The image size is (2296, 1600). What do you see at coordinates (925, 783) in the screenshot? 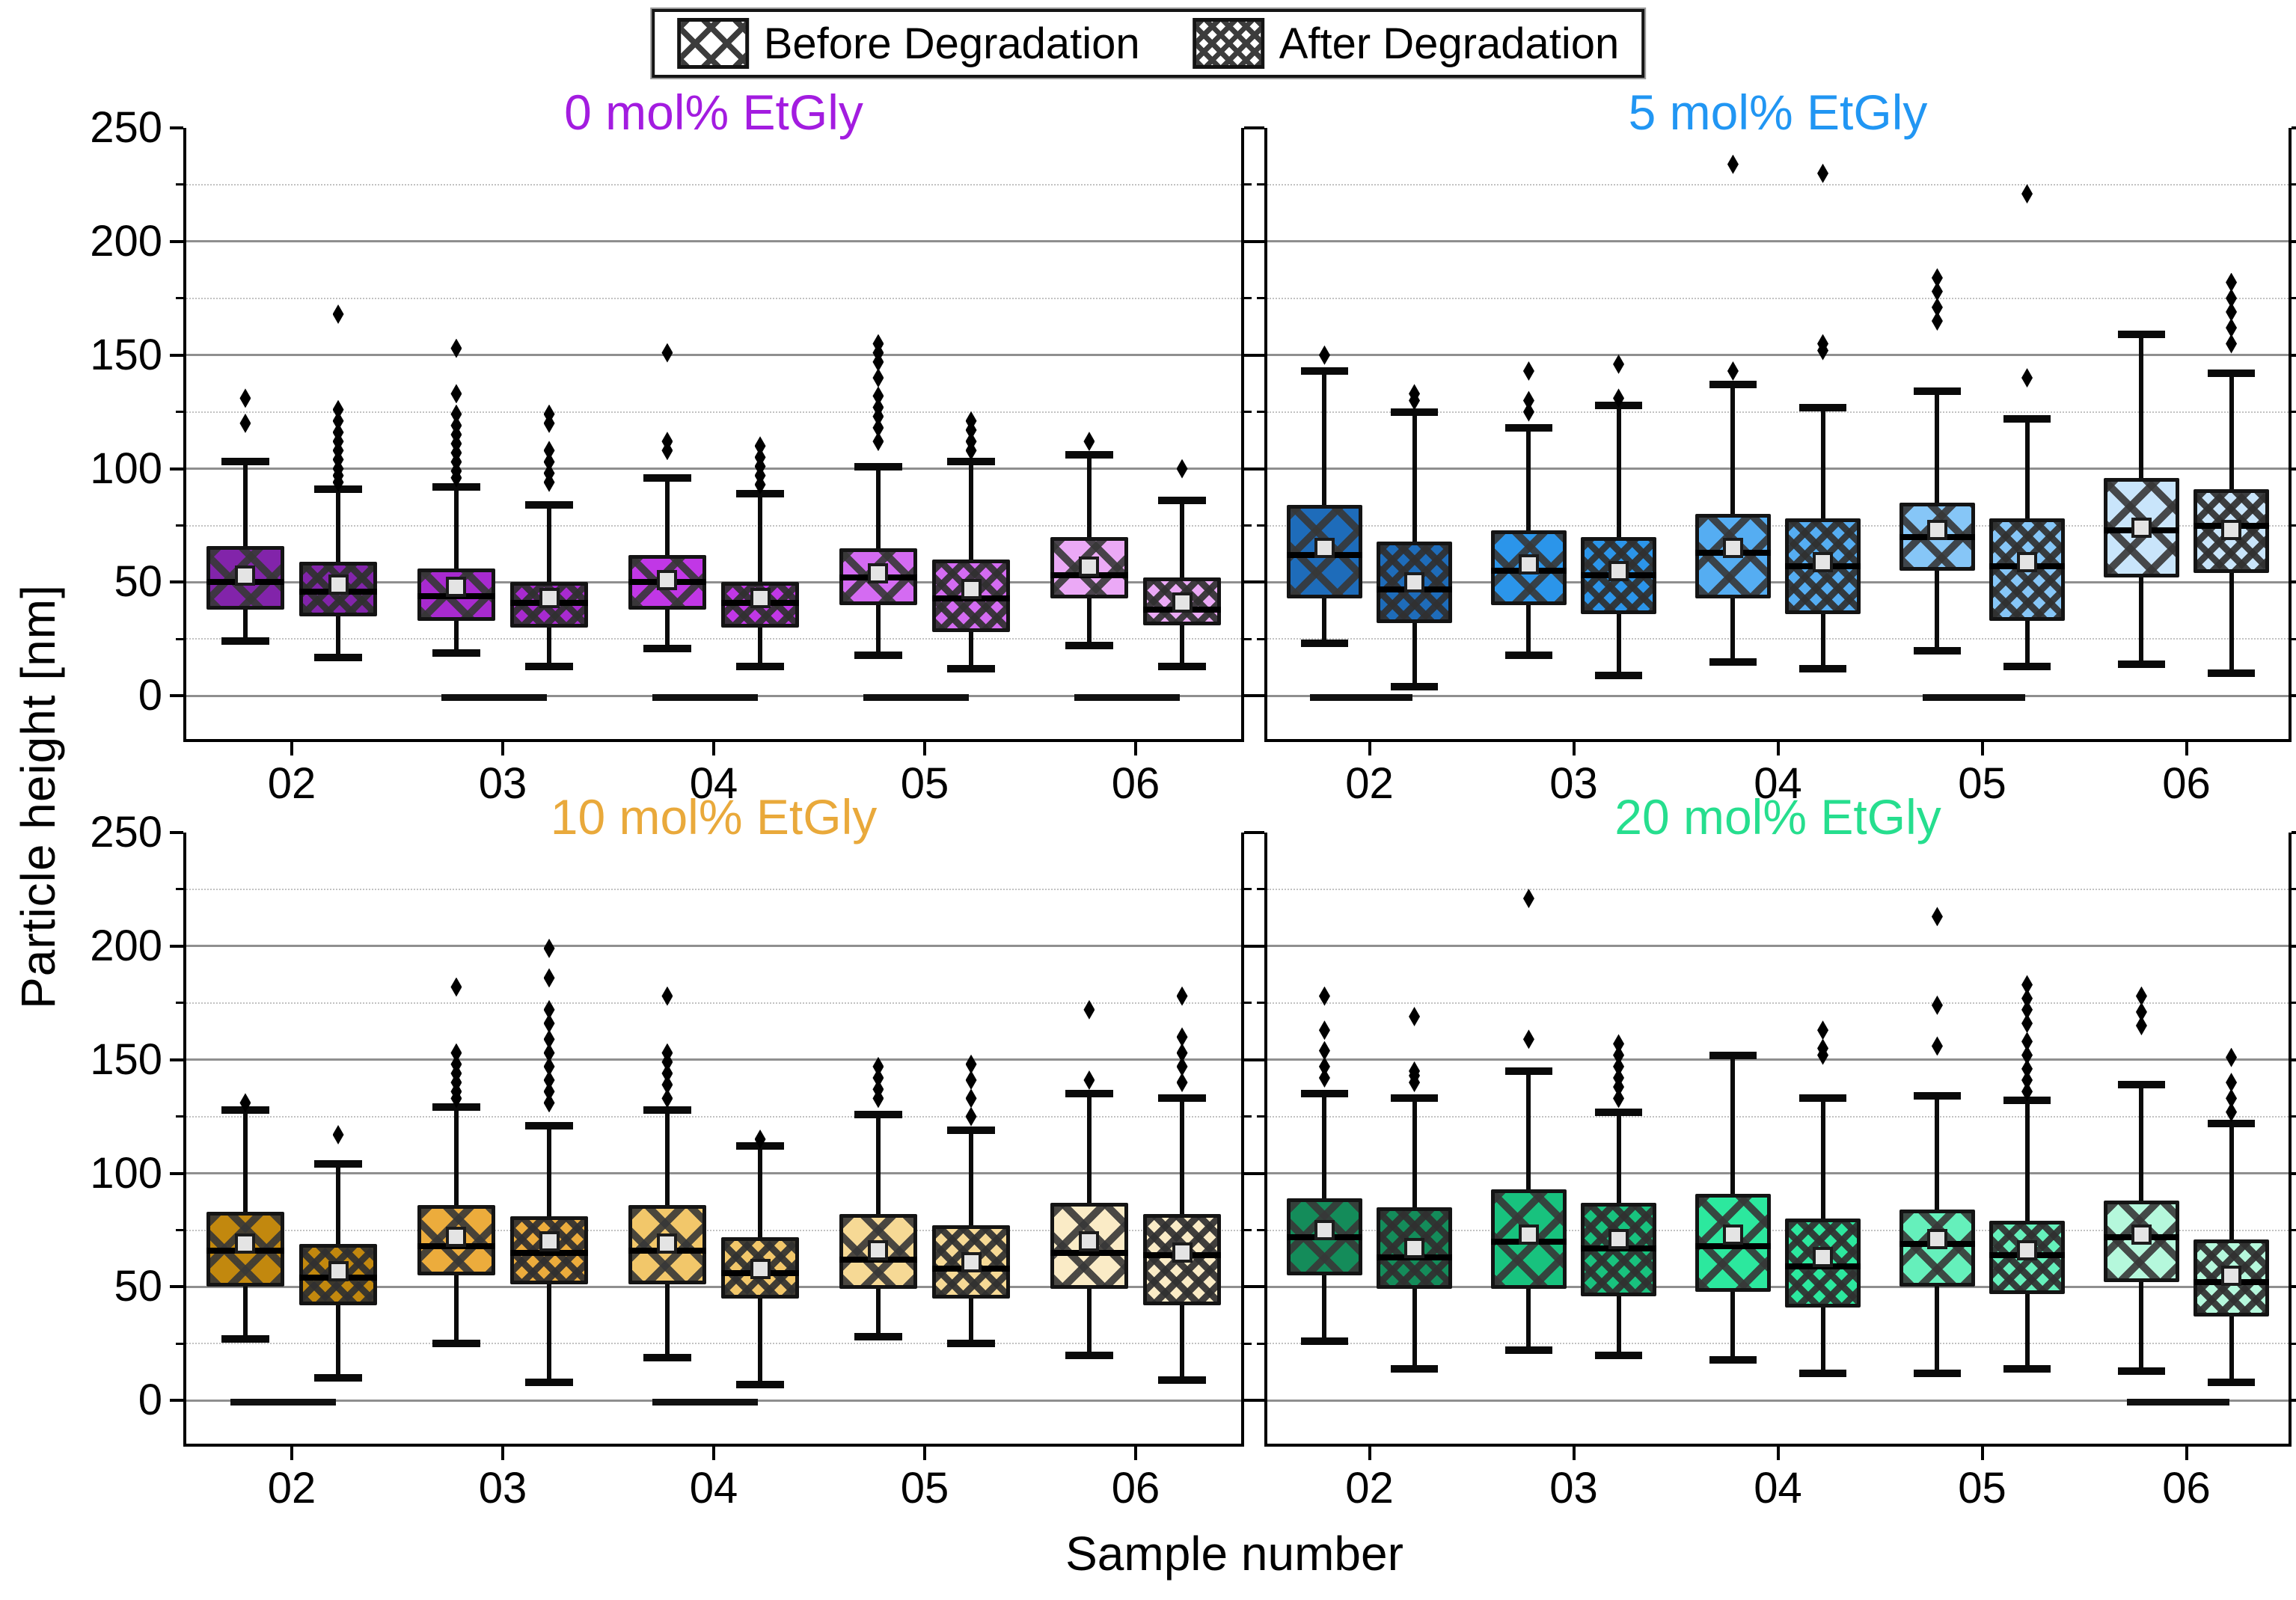
I see `x-tick-label: 05` at bounding box center [925, 783].